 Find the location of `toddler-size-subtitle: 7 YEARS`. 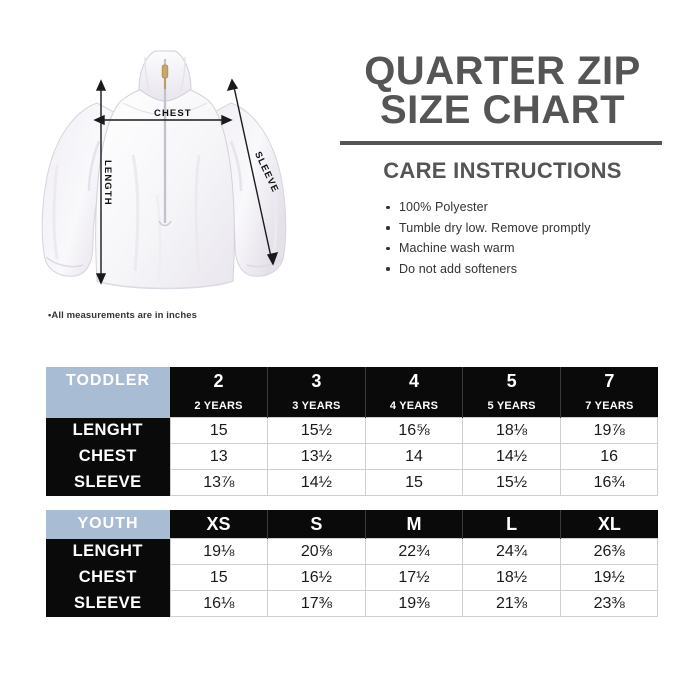

toddler-size-subtitle: 7 YEARS is located at coordinates (609, 406).